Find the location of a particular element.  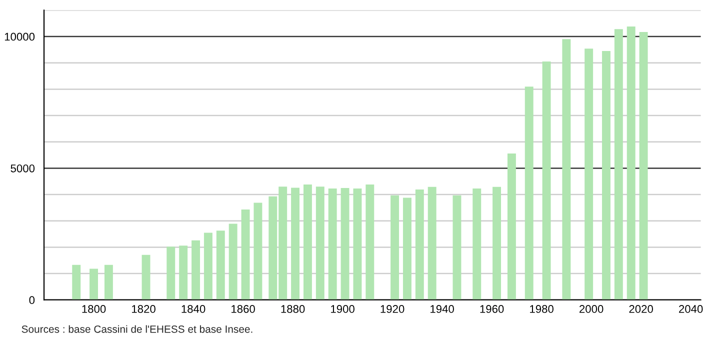

x-tick-label: 1940 is located at coordinates (442, 309).